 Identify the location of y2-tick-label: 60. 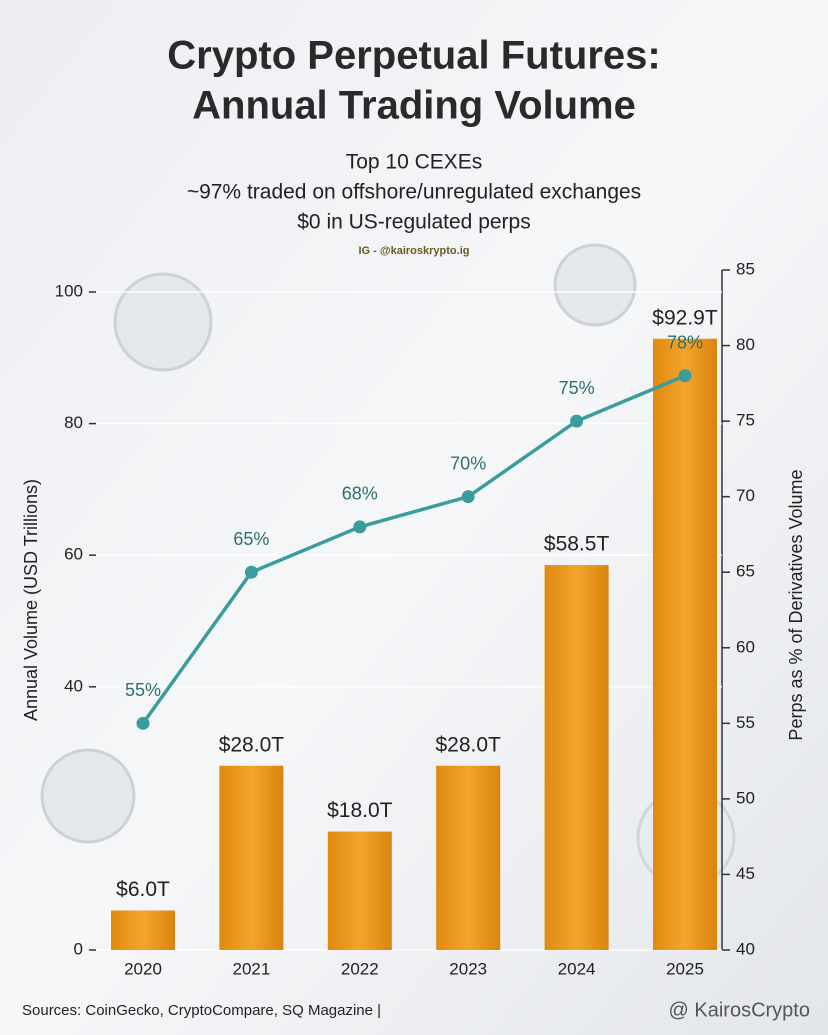
(745, 646).